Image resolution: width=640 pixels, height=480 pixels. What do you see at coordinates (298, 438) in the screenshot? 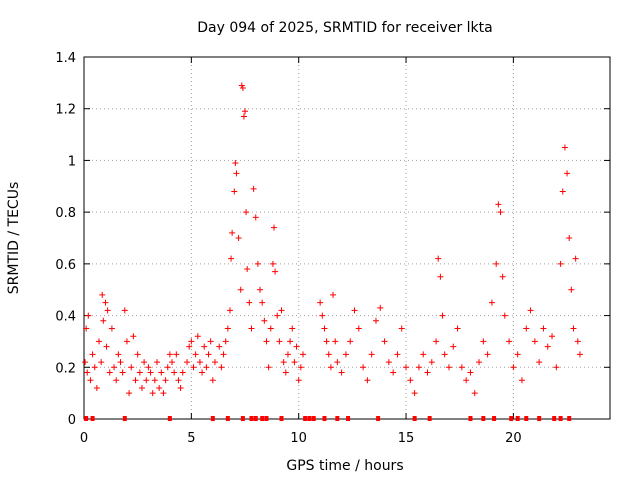
I see `x-tick-label: 10` at bounding box center [298, 438].